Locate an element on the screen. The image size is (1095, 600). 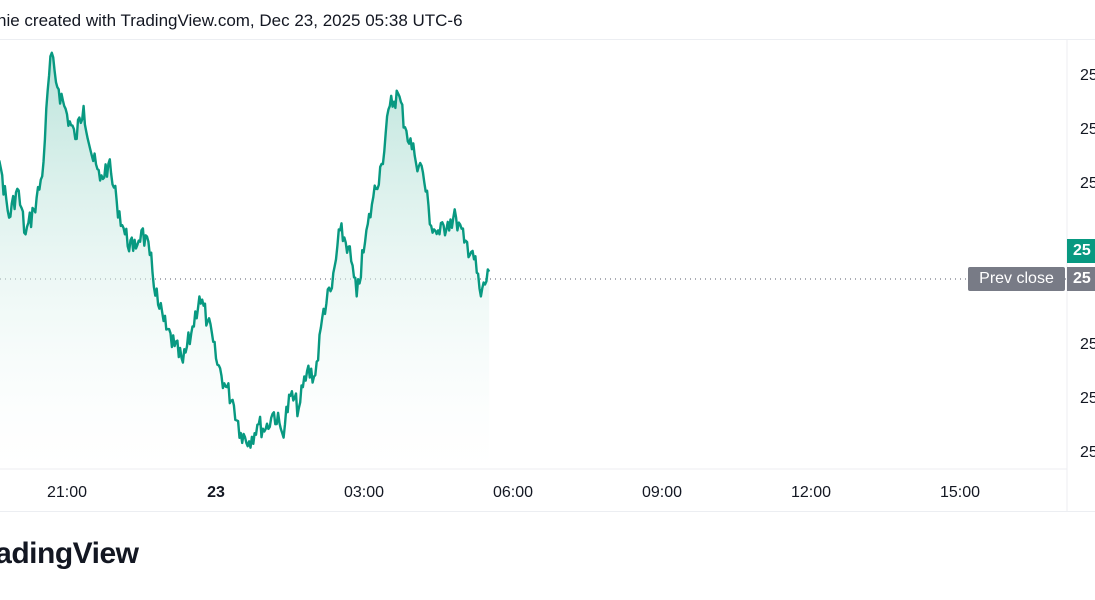
x-tick-label: 21:00 is located at coordinates (67, 492).